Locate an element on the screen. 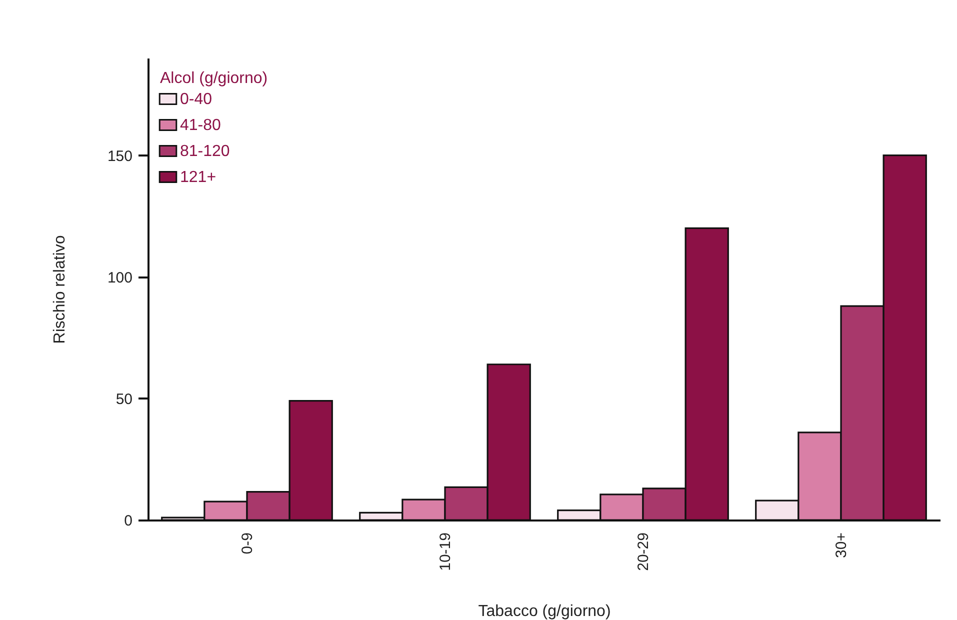 The image size is (957, 620). y-tick-label: 0 is located at coordinates (128, 521).